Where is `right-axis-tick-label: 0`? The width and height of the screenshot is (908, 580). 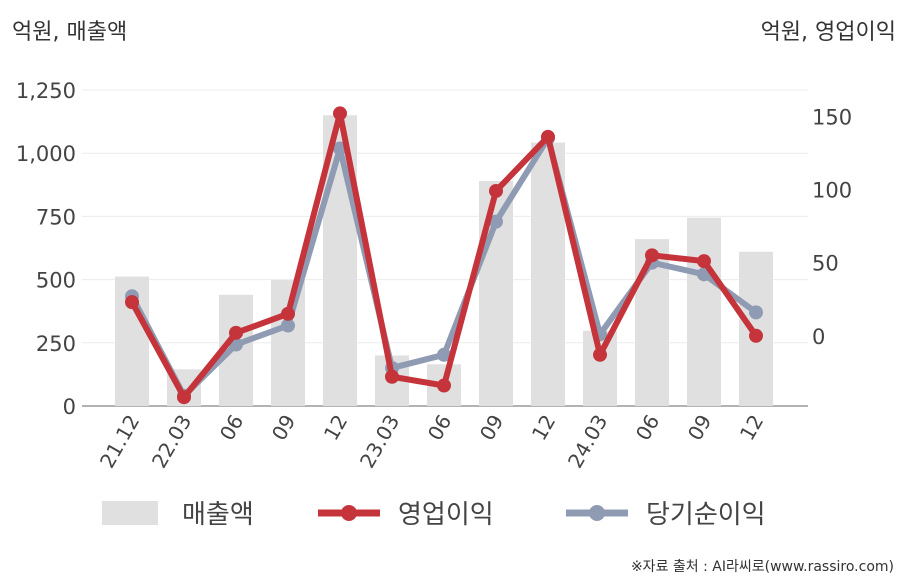 right-axis-tick-label: 0 is located at coordinates (818, 337).